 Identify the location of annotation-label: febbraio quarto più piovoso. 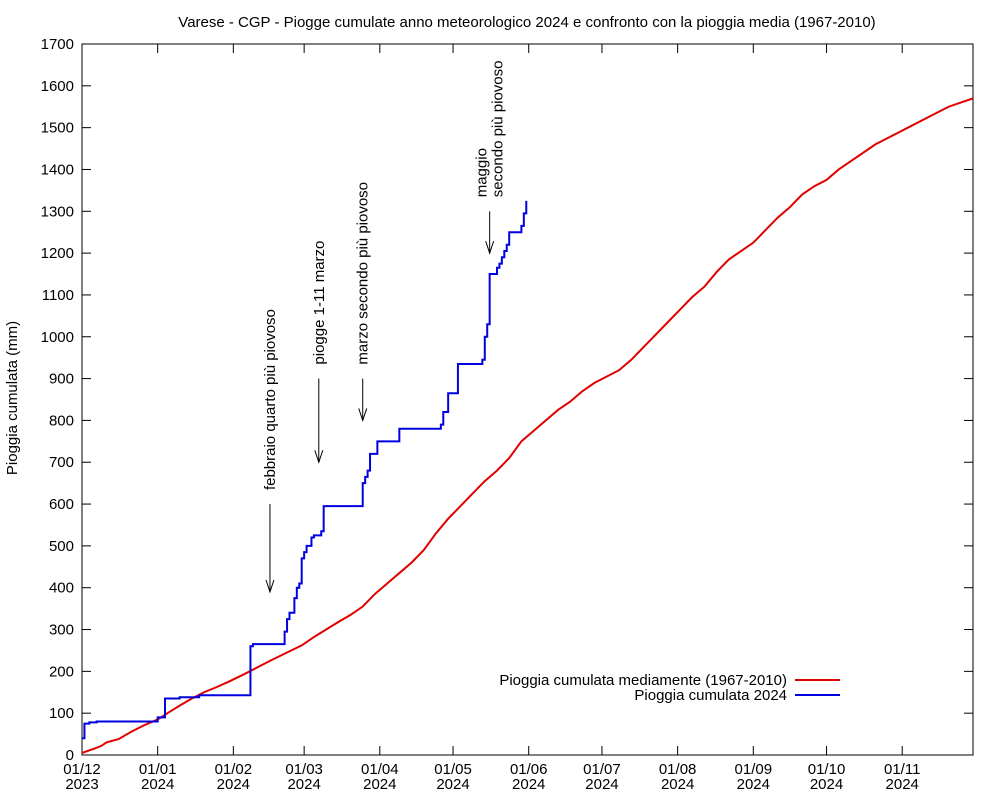
(270, 399).